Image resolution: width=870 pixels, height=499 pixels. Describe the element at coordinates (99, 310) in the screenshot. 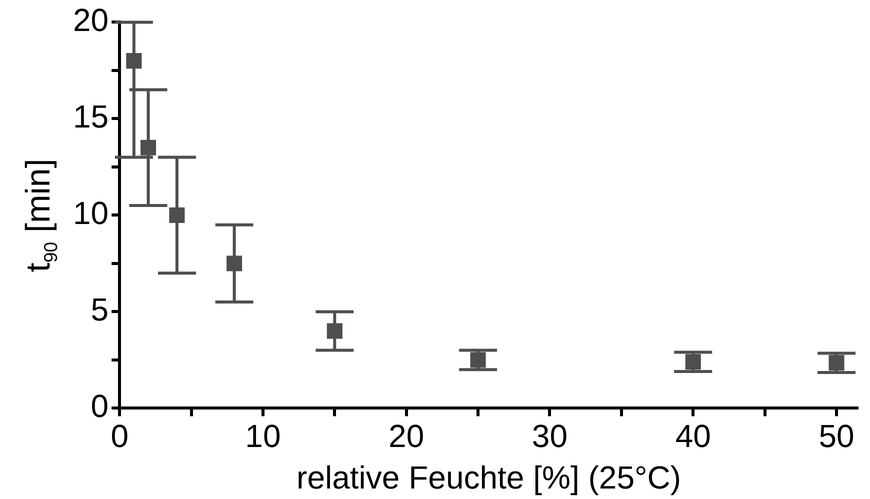

I see `y-tick-label: 5` at that location.